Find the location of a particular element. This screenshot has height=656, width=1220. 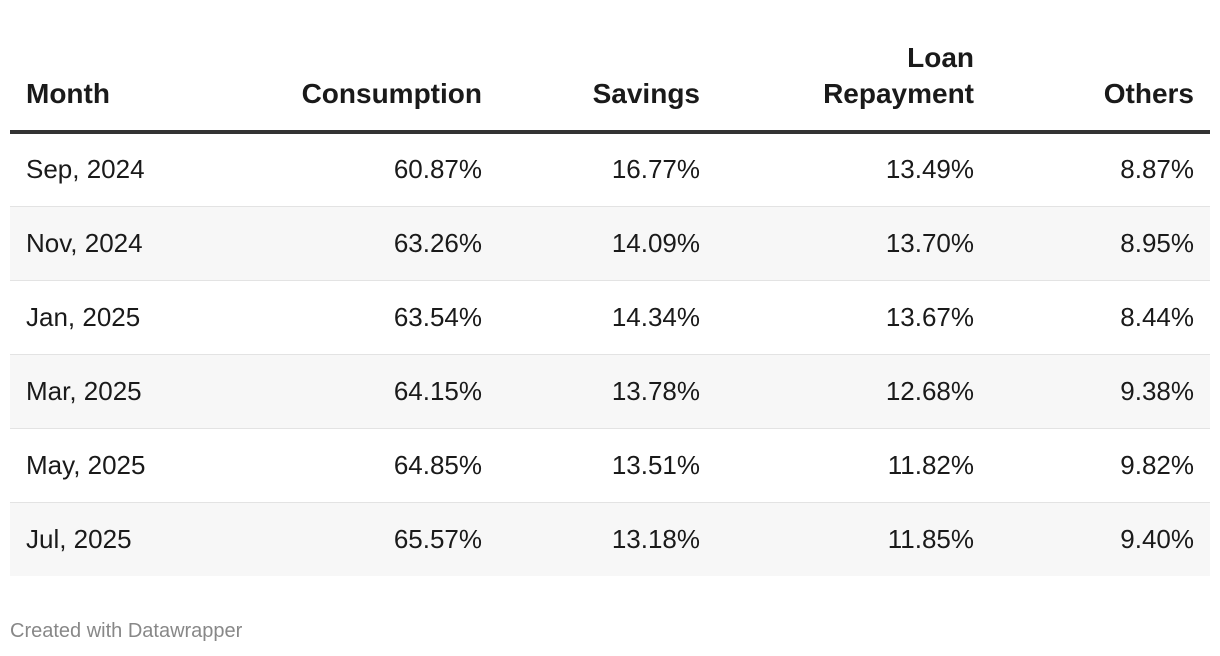

cell-loan-repayment: 13.70% is located at coordinates (853, 243).